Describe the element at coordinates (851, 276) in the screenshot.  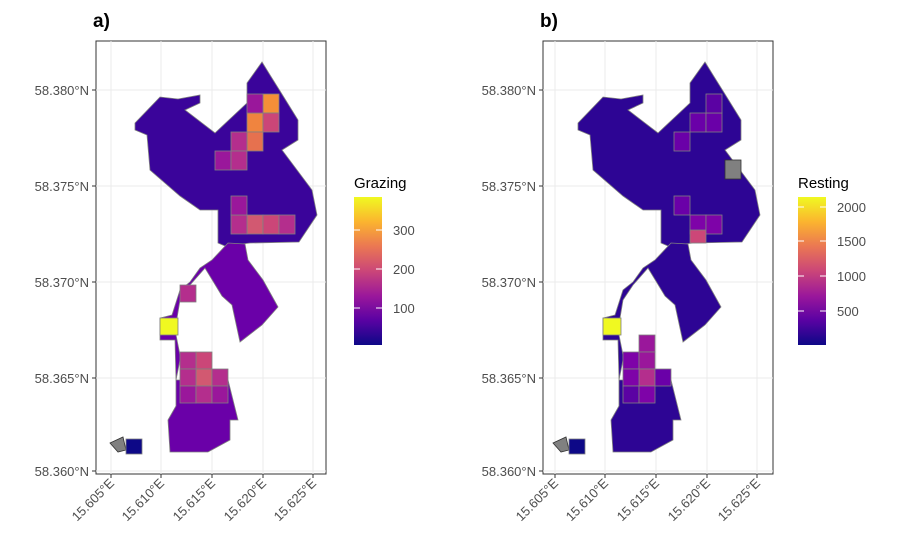
I see `legend-tick-label: 1000` at that location.